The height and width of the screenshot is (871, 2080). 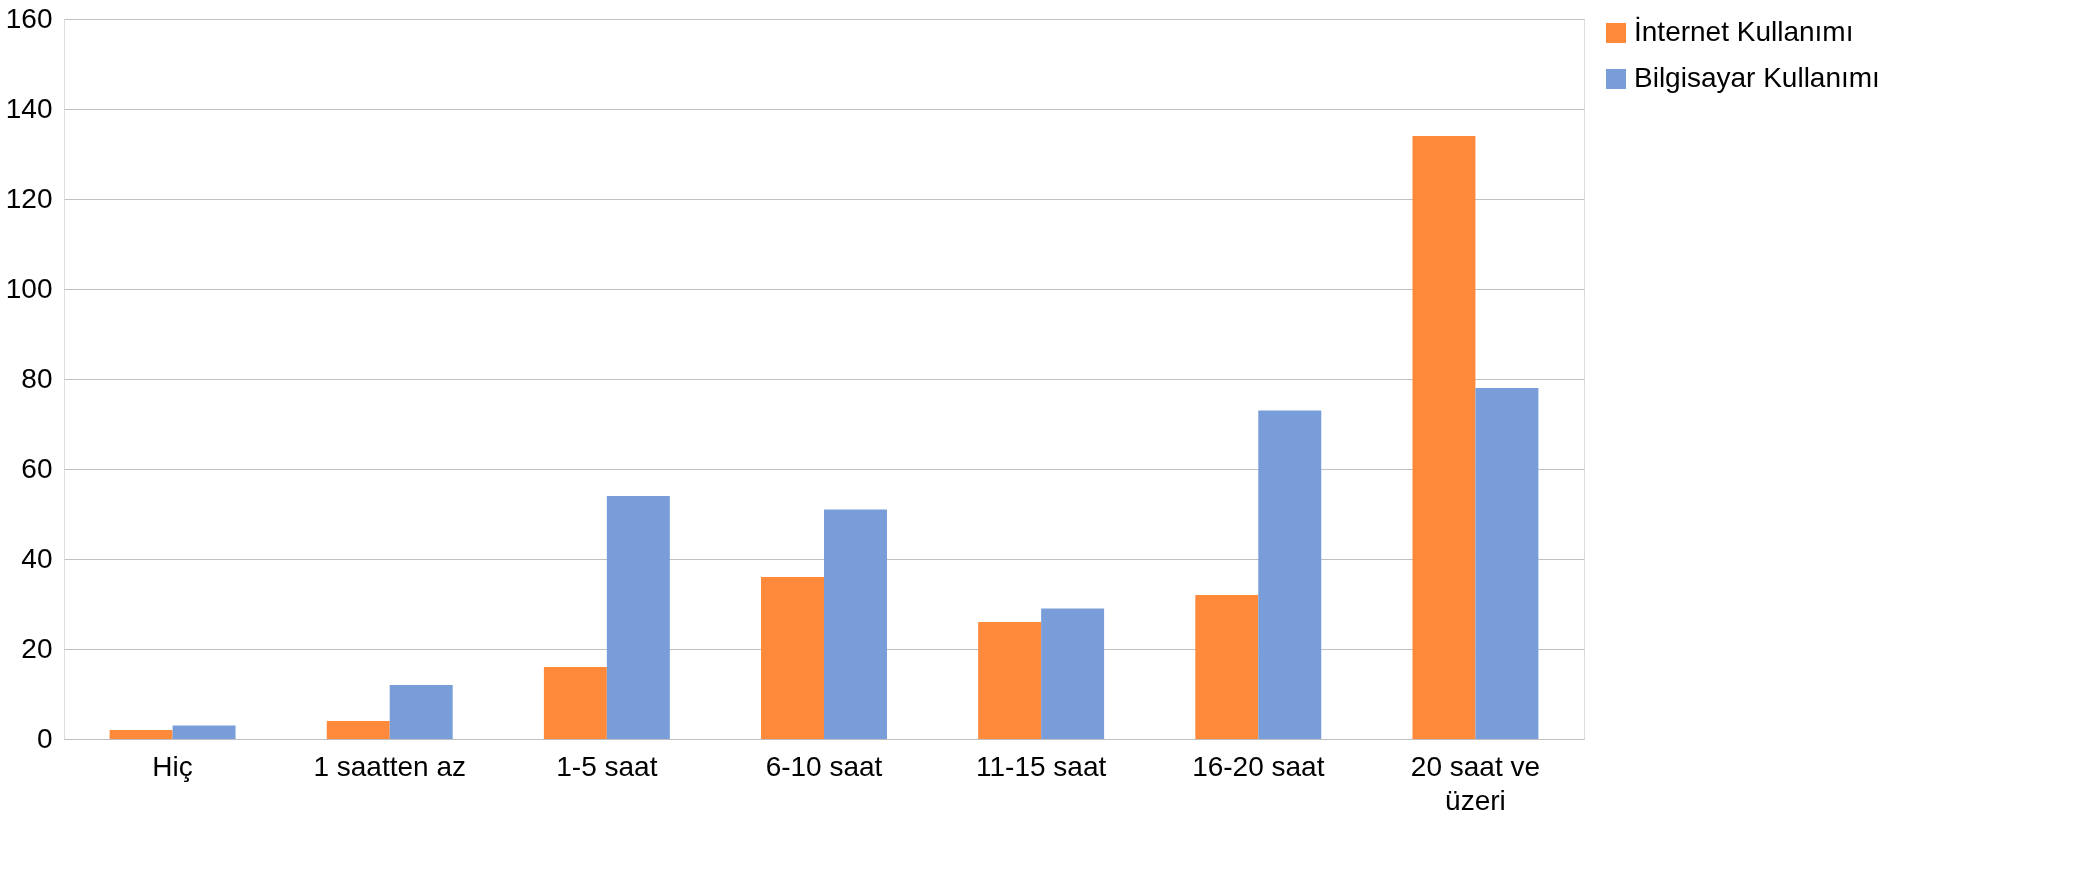 What do you see at coordinates (29, 198) in the screenshot?
I see `y-tick-label: 120` at bounding box center [29, 198].